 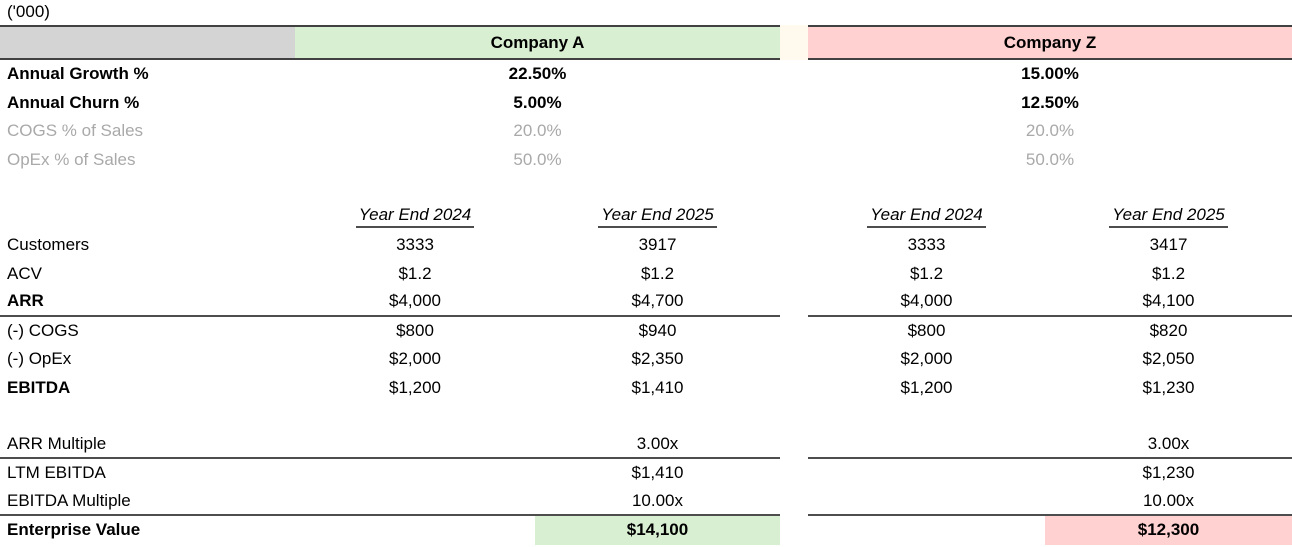 I want to click on ebitda-z-2024-cell: $1,200, so click(x=926, y=387).